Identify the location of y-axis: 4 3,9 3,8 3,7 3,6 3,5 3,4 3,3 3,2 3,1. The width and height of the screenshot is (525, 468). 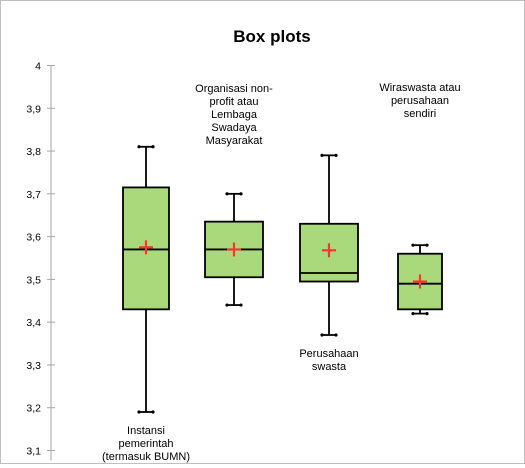
(40, 261).